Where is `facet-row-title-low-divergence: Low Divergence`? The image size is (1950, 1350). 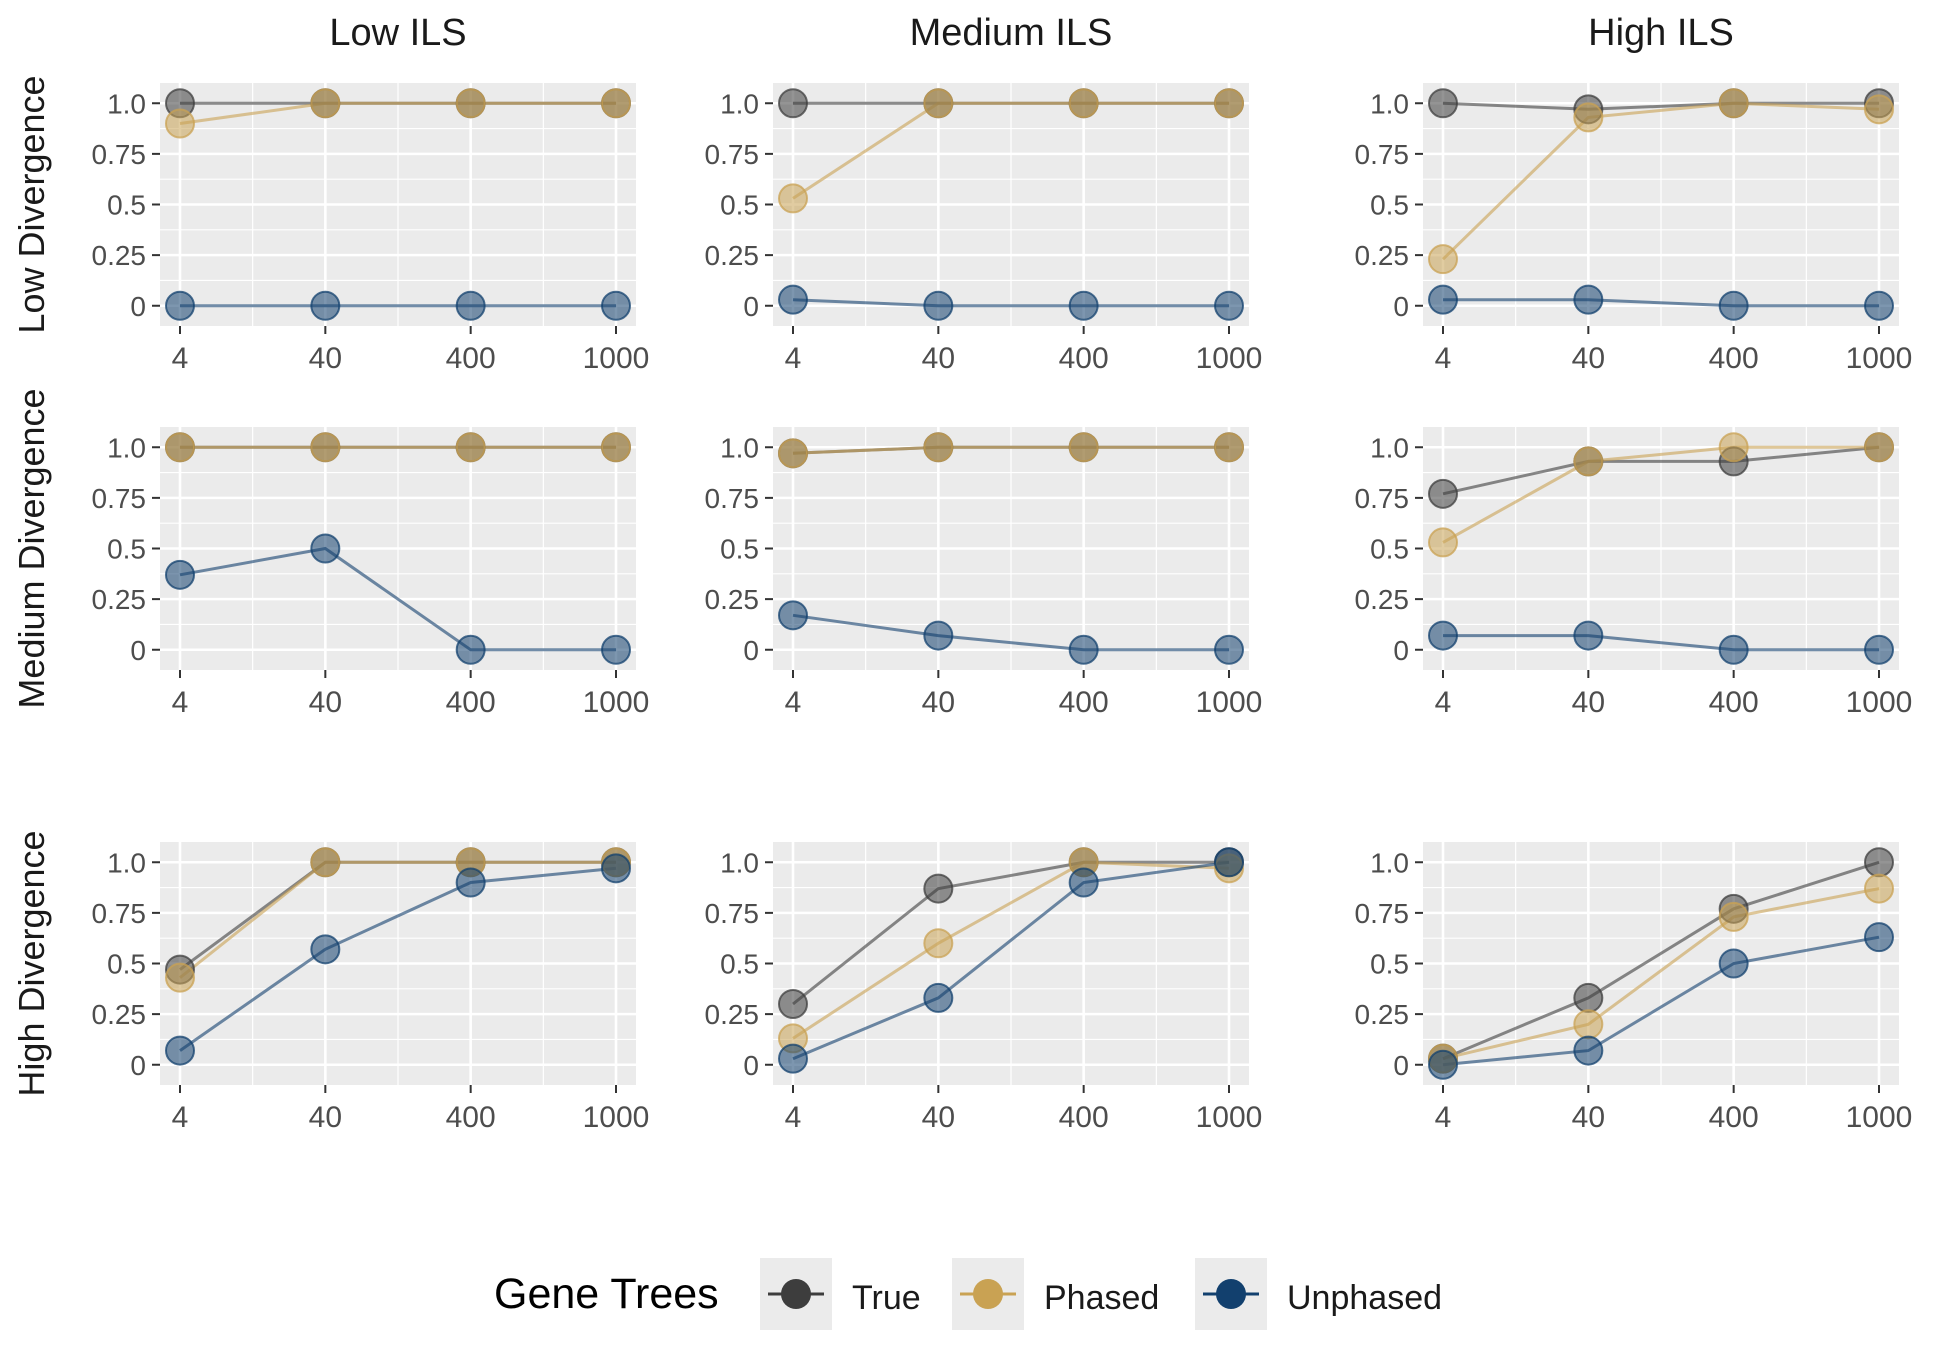 facet-row-title-low-divergence: Low Divergence is located at coordinates (31, 204).